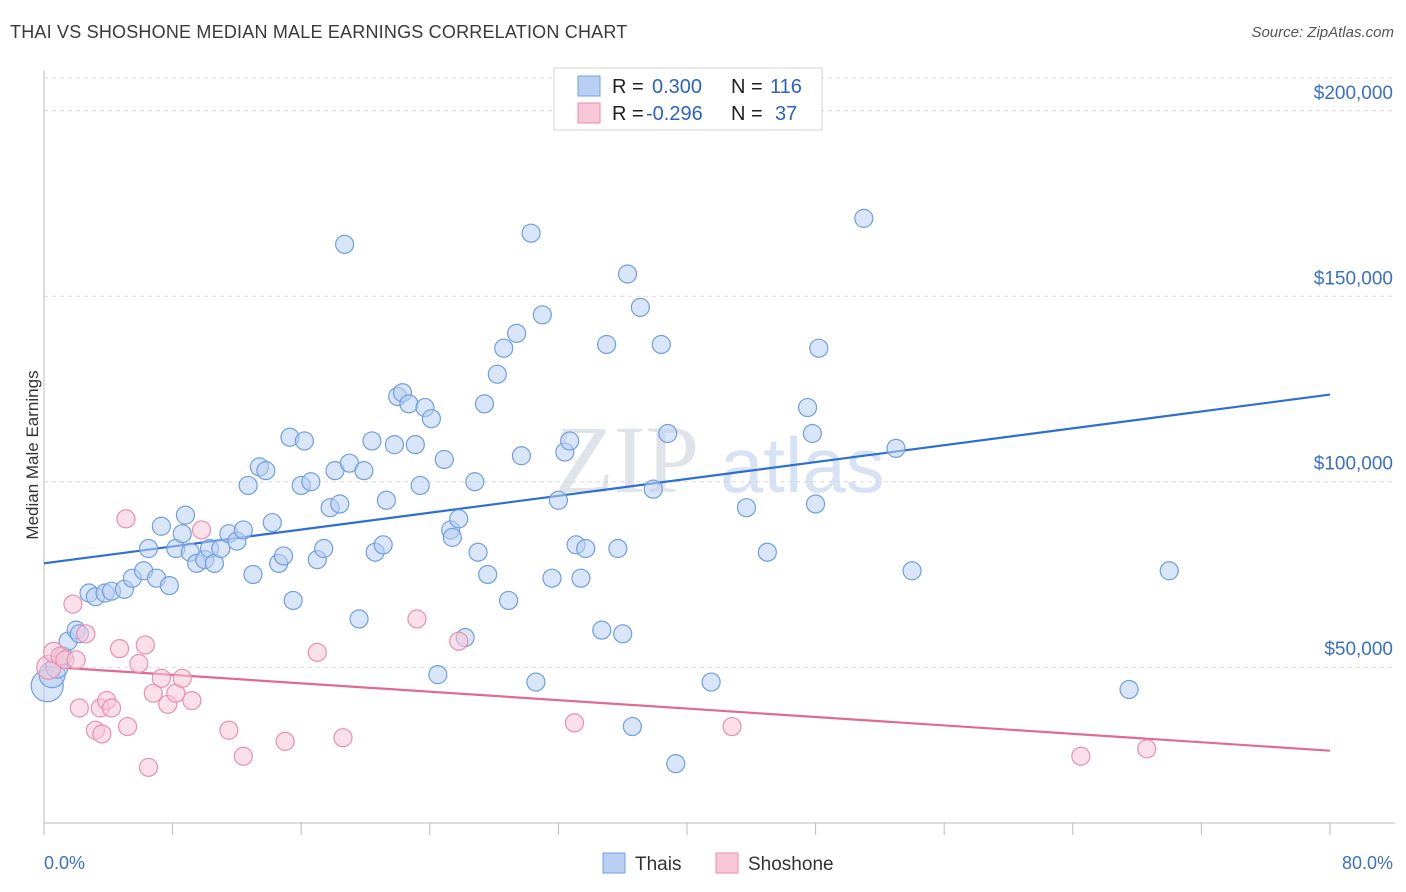 This screenshot has width=1406, height=892. What do you see at coordinates (627, 459) in the screenshot?
I see `watermark-zip: ZIP` at bounding box center [627, 459].